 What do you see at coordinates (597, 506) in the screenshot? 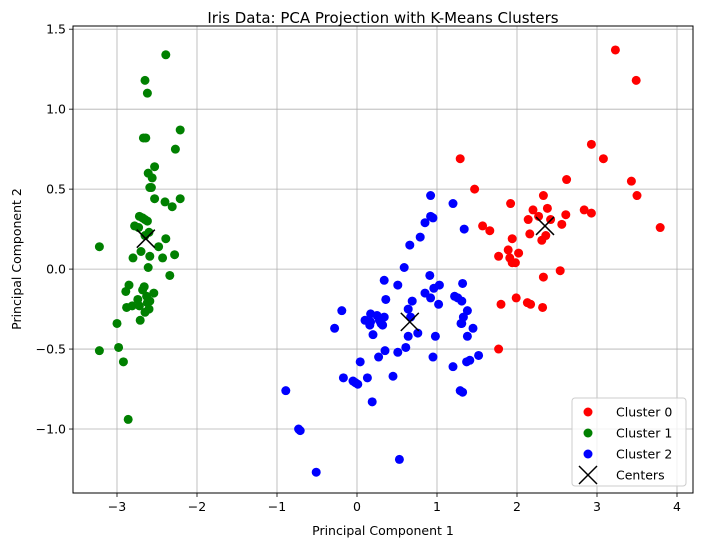
I see `x-tick-label: 3` at bounding box center [597, 506].